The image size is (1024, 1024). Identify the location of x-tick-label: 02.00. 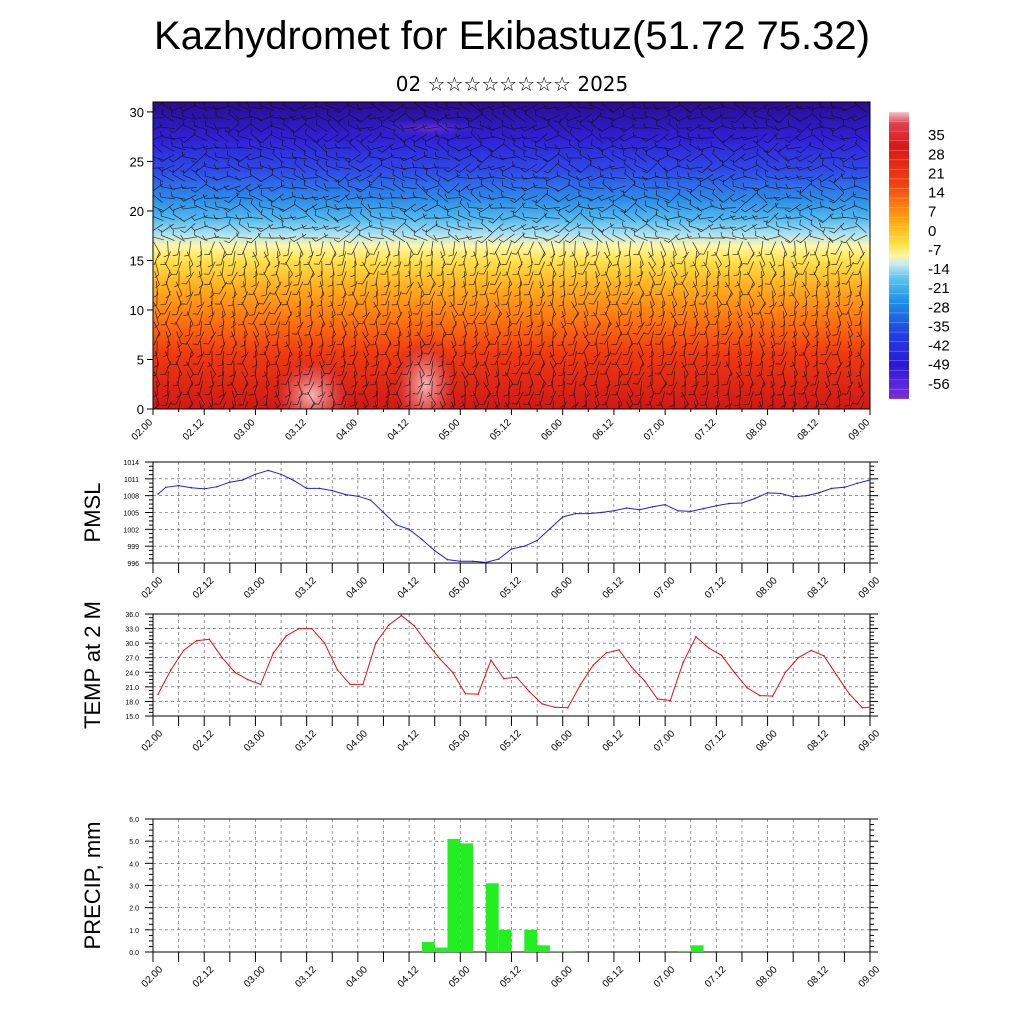
(153, 588).